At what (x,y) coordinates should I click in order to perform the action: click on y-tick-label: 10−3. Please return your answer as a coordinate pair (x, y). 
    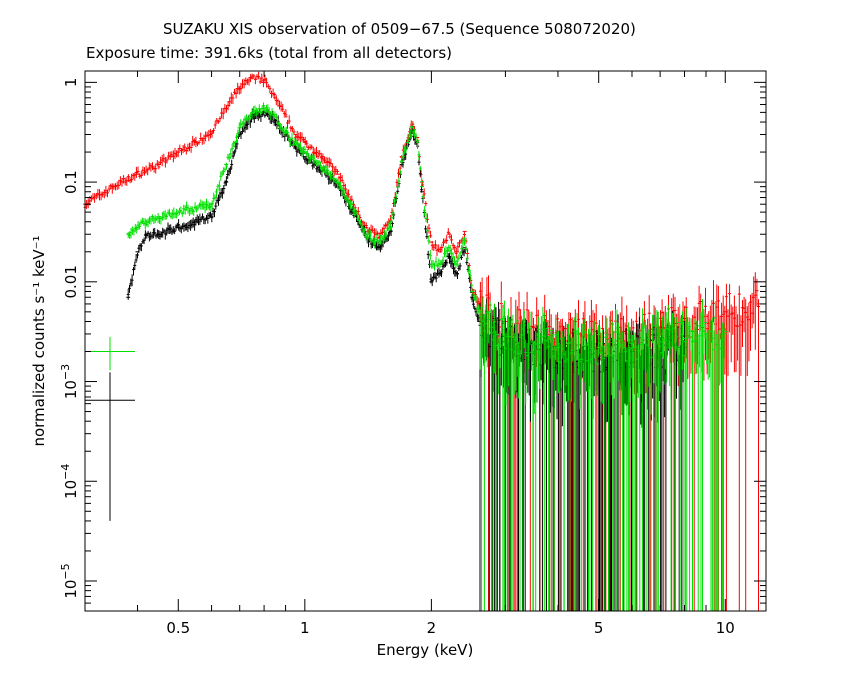
    Looking at the image, I should click on (69, 381).